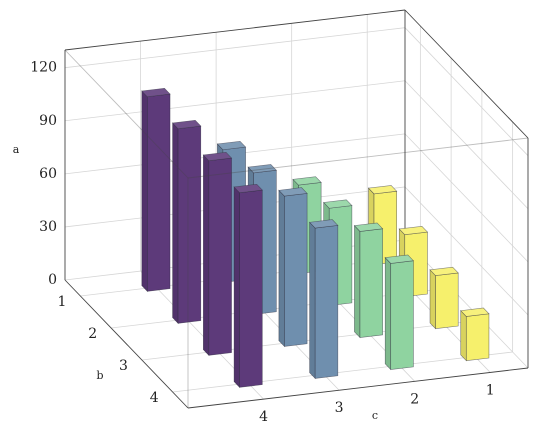 This screenshot has height=429, width=540. What do you see at coordinates (48, 227) in the screenshot?
I see `z-tick-label: 30` at bounding box center [48, 227].